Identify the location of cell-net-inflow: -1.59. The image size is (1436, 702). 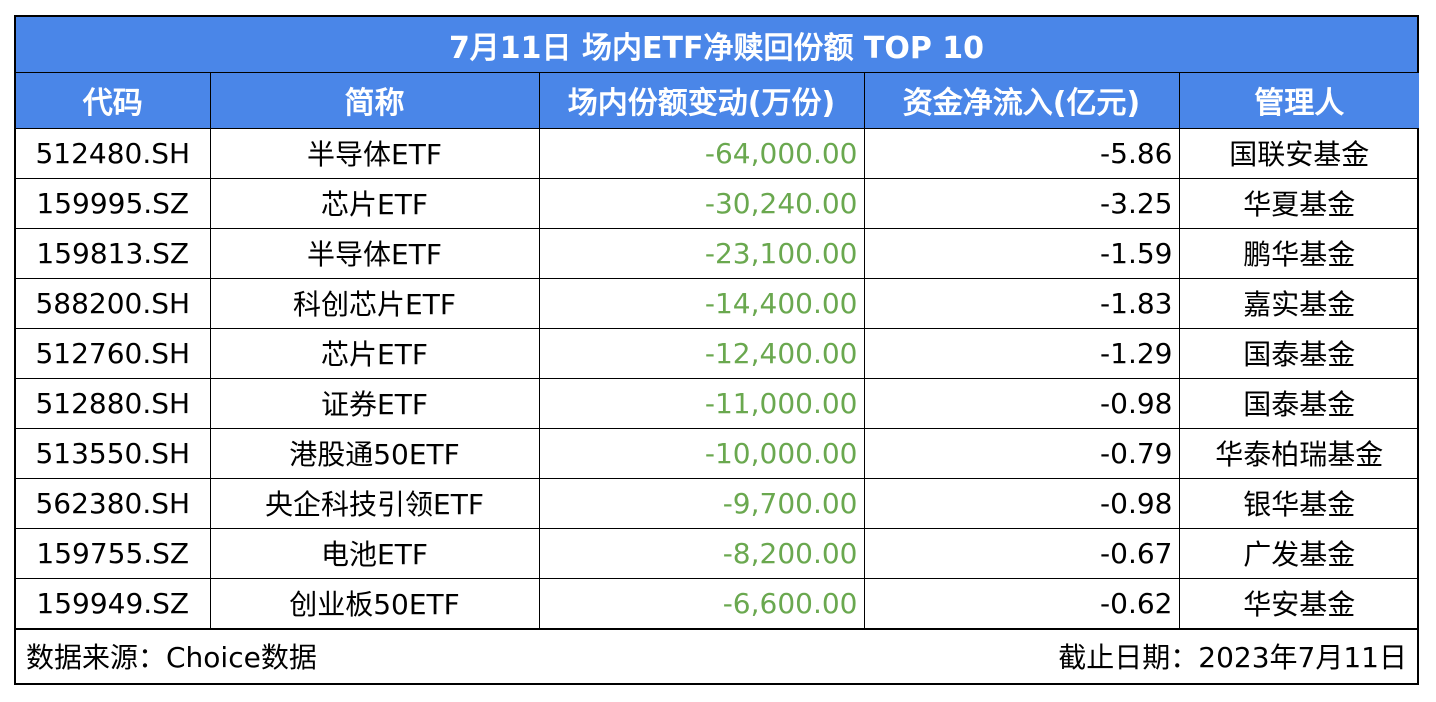
(1021, 253).